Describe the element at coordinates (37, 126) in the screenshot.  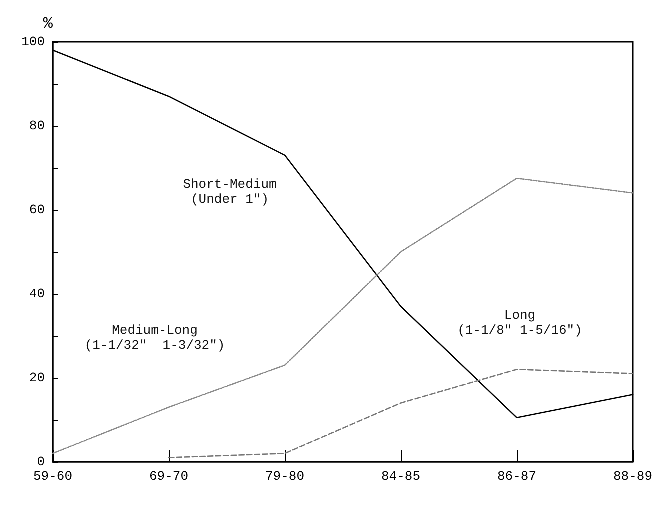
I see `y-tick-label: 80` at that location.